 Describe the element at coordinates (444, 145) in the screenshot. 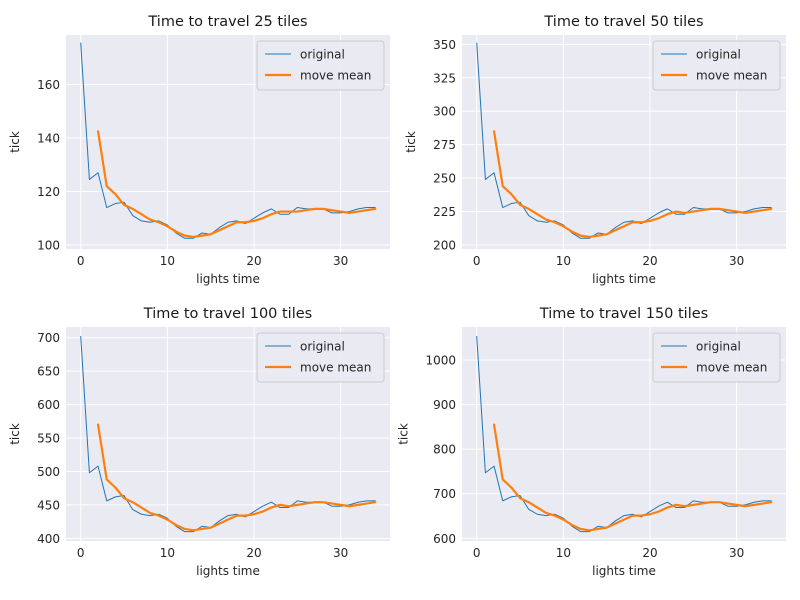

I see `y-tick-label: 275` at that location.